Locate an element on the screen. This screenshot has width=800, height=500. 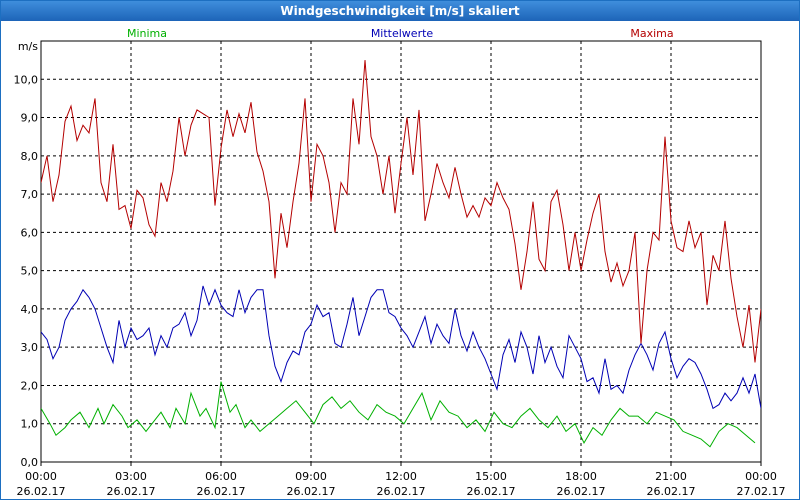
y-tick-label: 8,0 is located at coordinates (30, 156).